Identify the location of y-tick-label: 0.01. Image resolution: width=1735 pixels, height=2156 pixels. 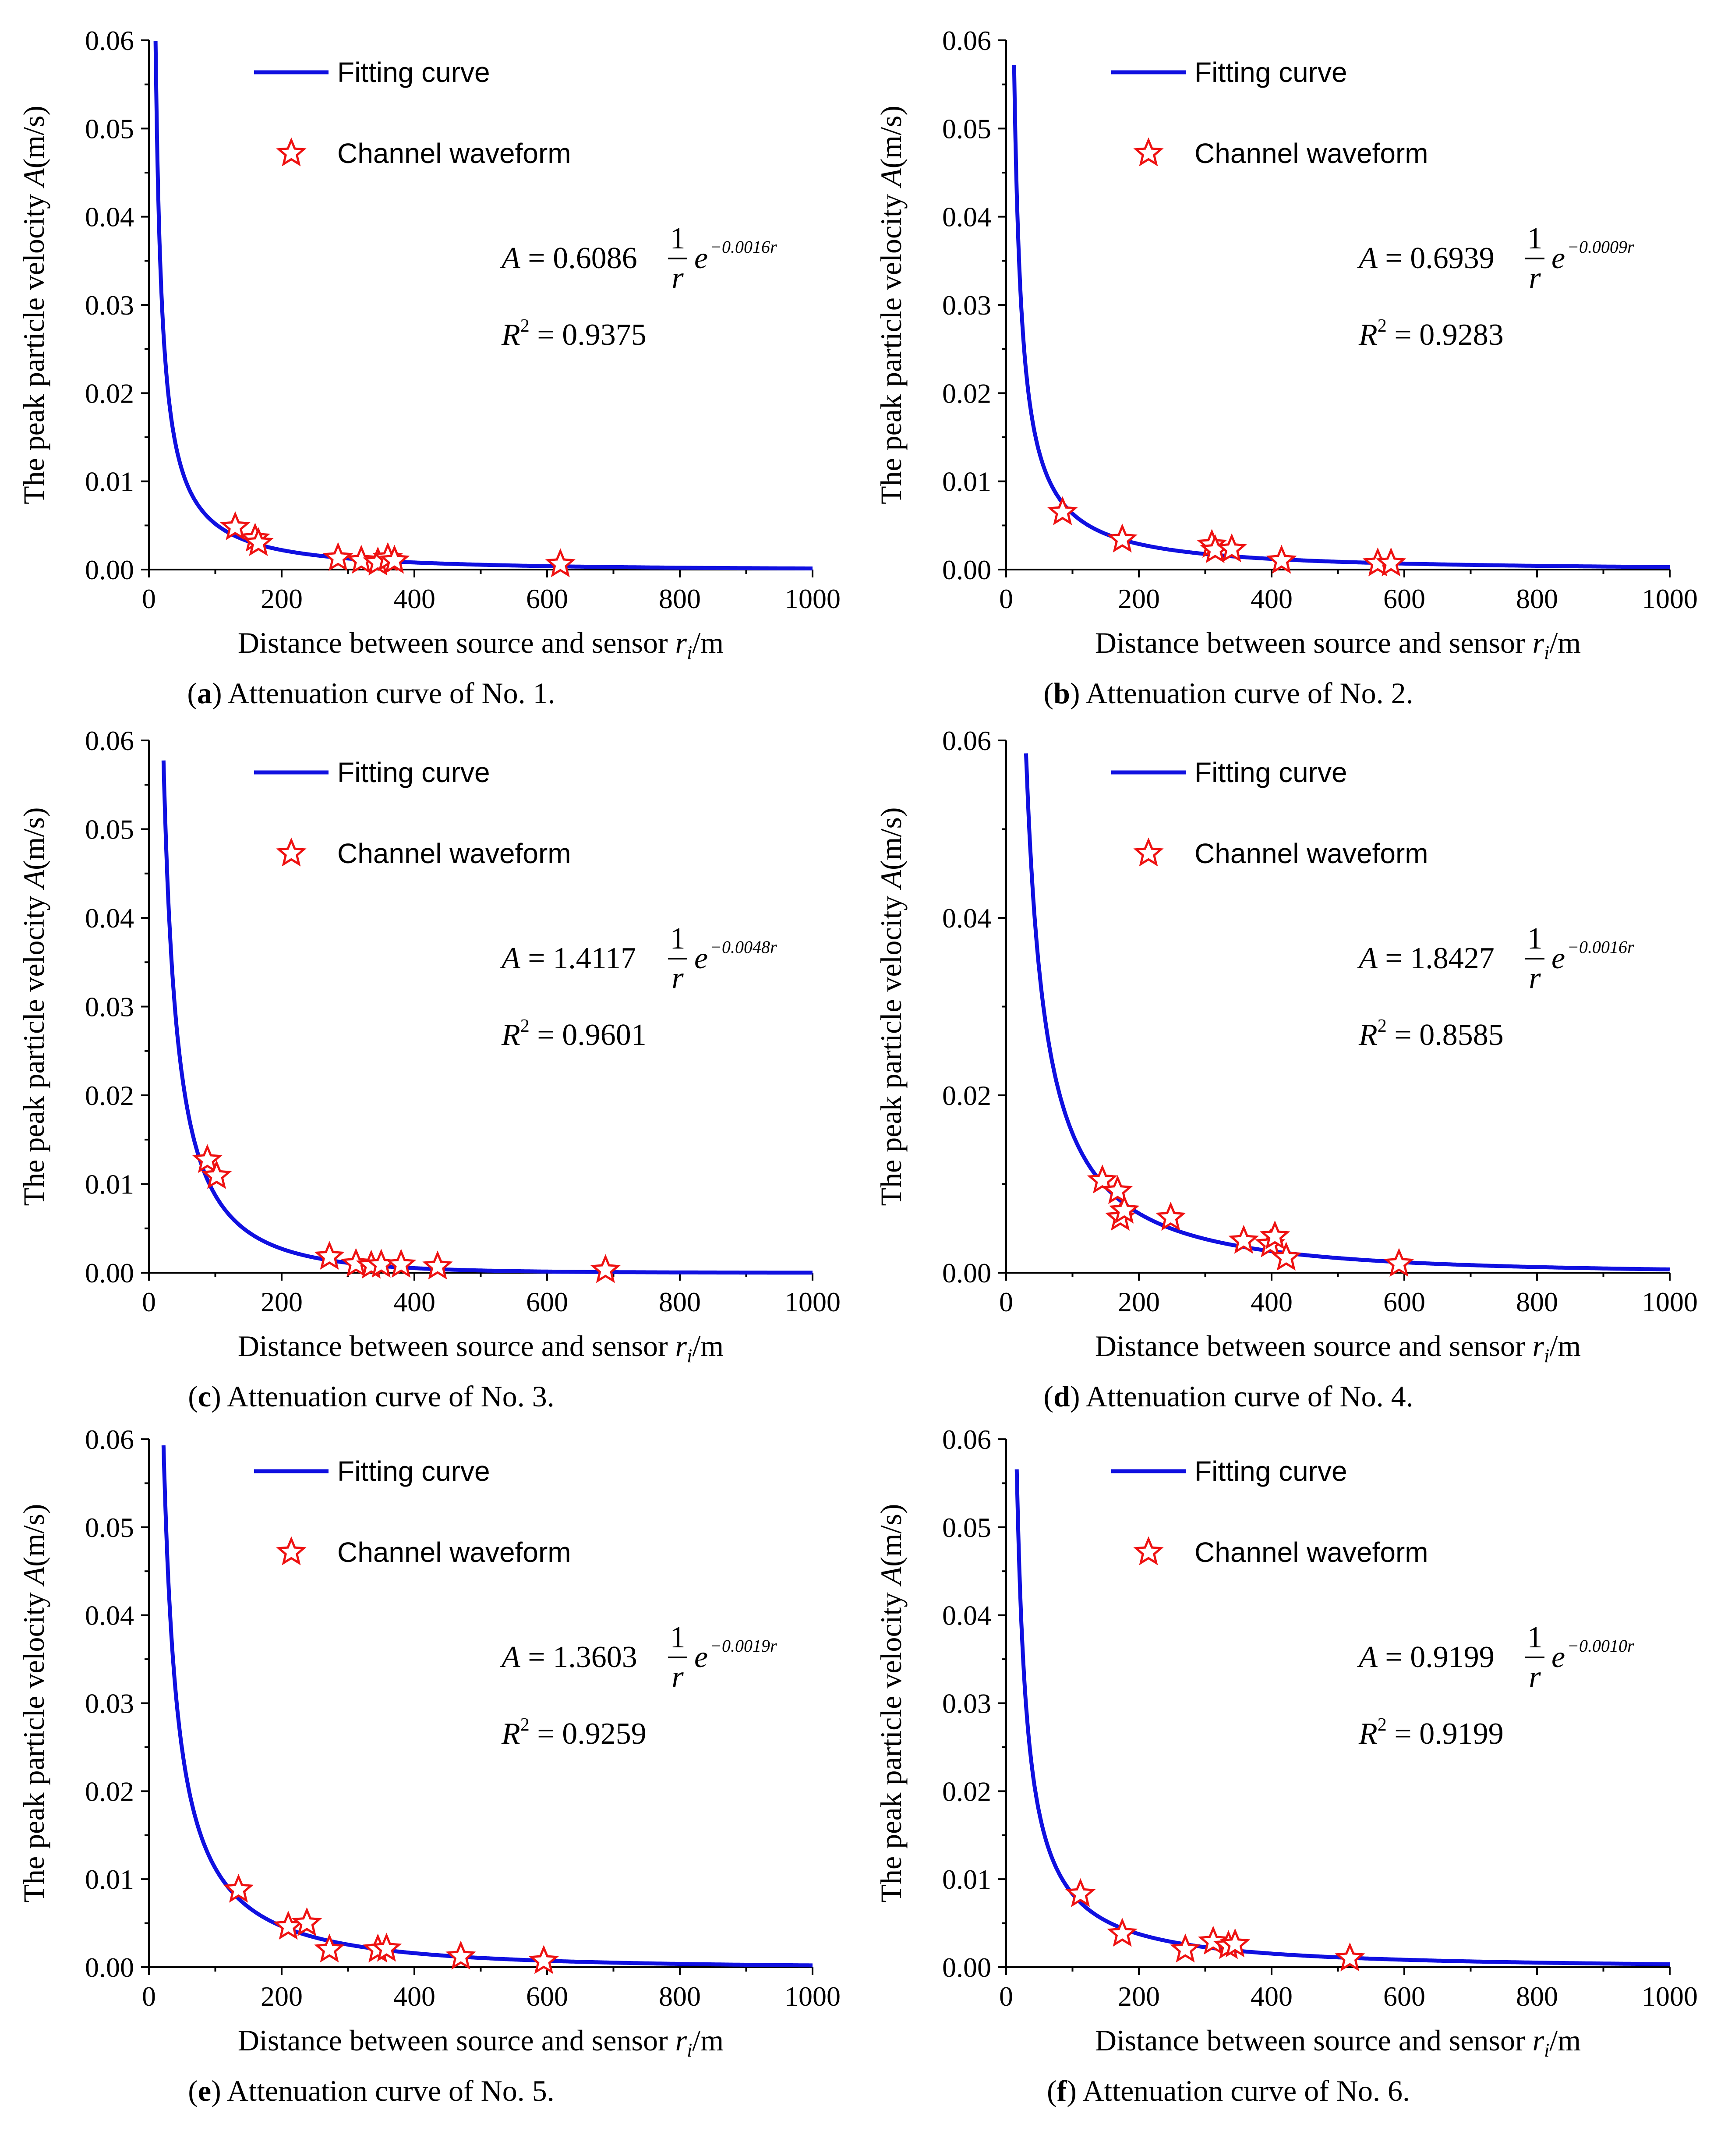
(966, 481).